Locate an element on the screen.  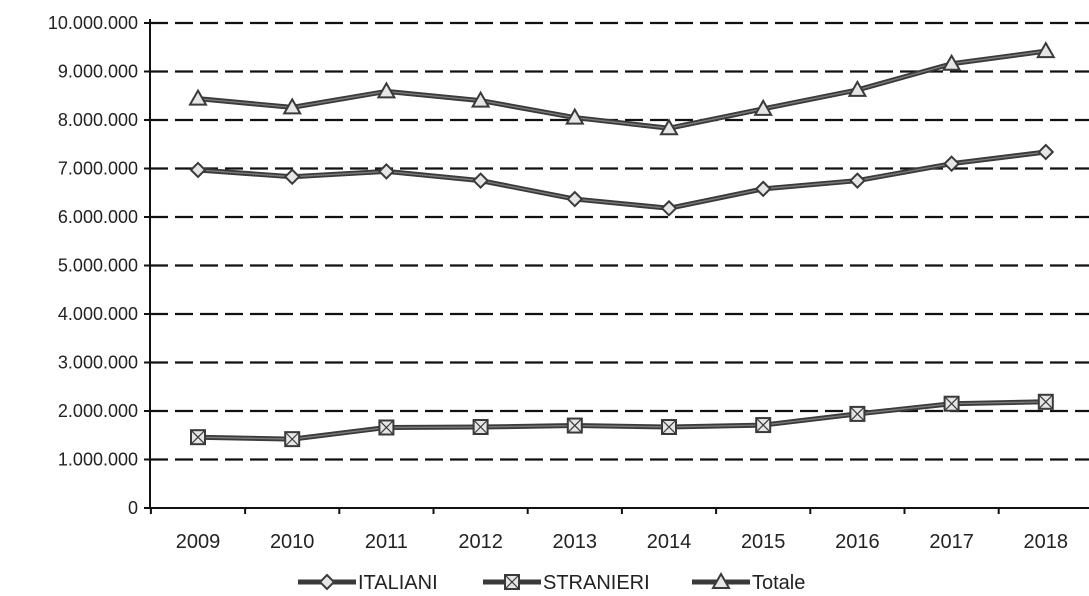
x-tick-label: 2018 is located at coordinates (1046, 542).